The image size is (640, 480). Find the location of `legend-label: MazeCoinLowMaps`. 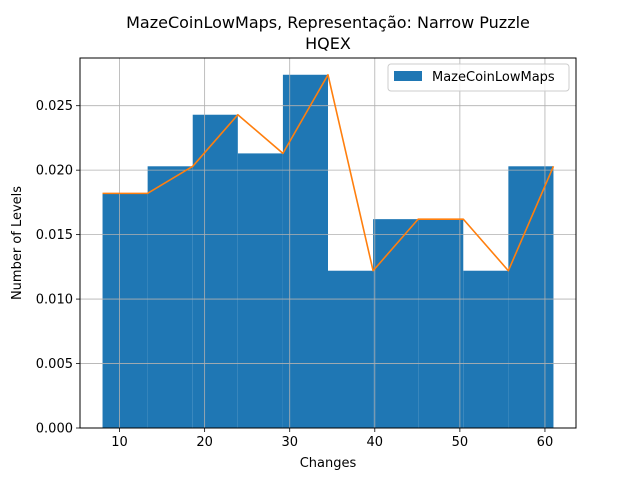

legend-label: MazeCoinLowMaps is located at coordinates (493, 77).